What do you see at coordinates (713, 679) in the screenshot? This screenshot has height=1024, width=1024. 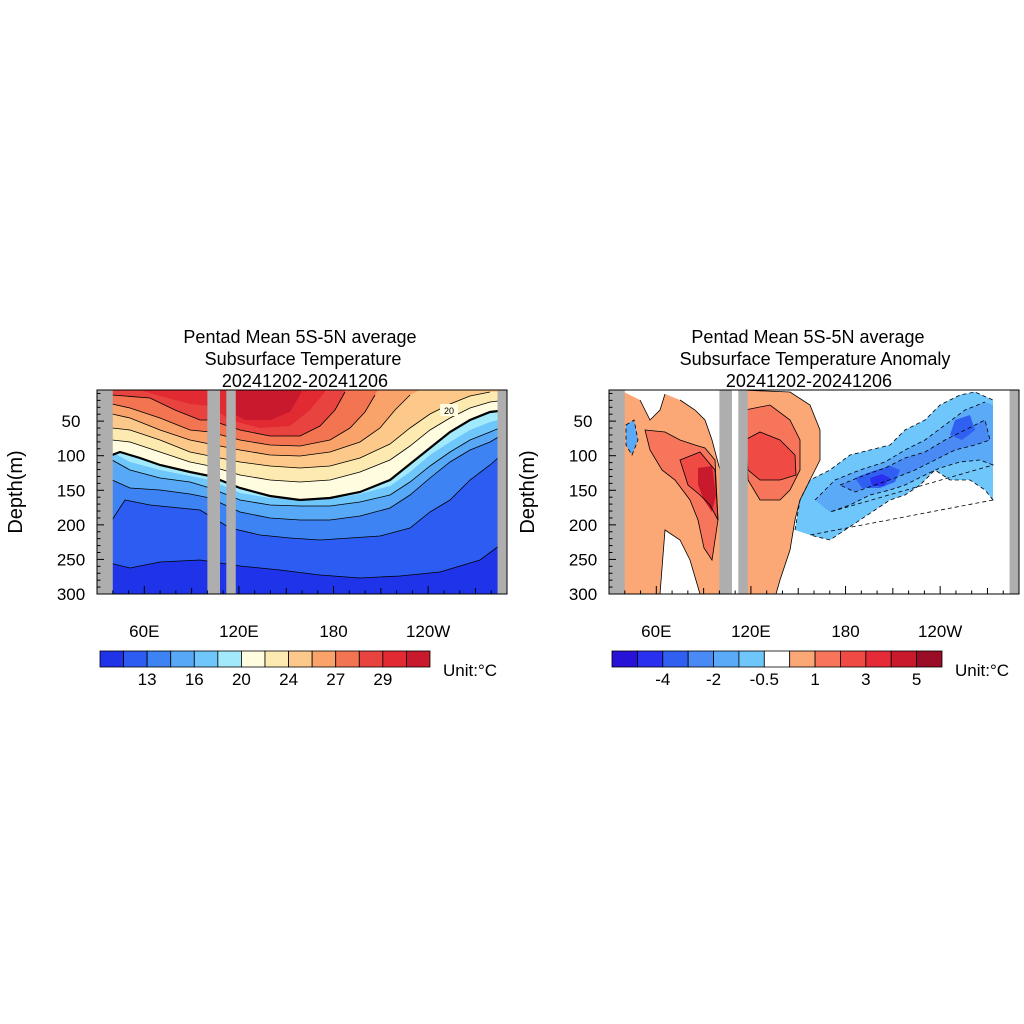 I see `colorbar-label--2: -2` at bounding box center [713, 679].